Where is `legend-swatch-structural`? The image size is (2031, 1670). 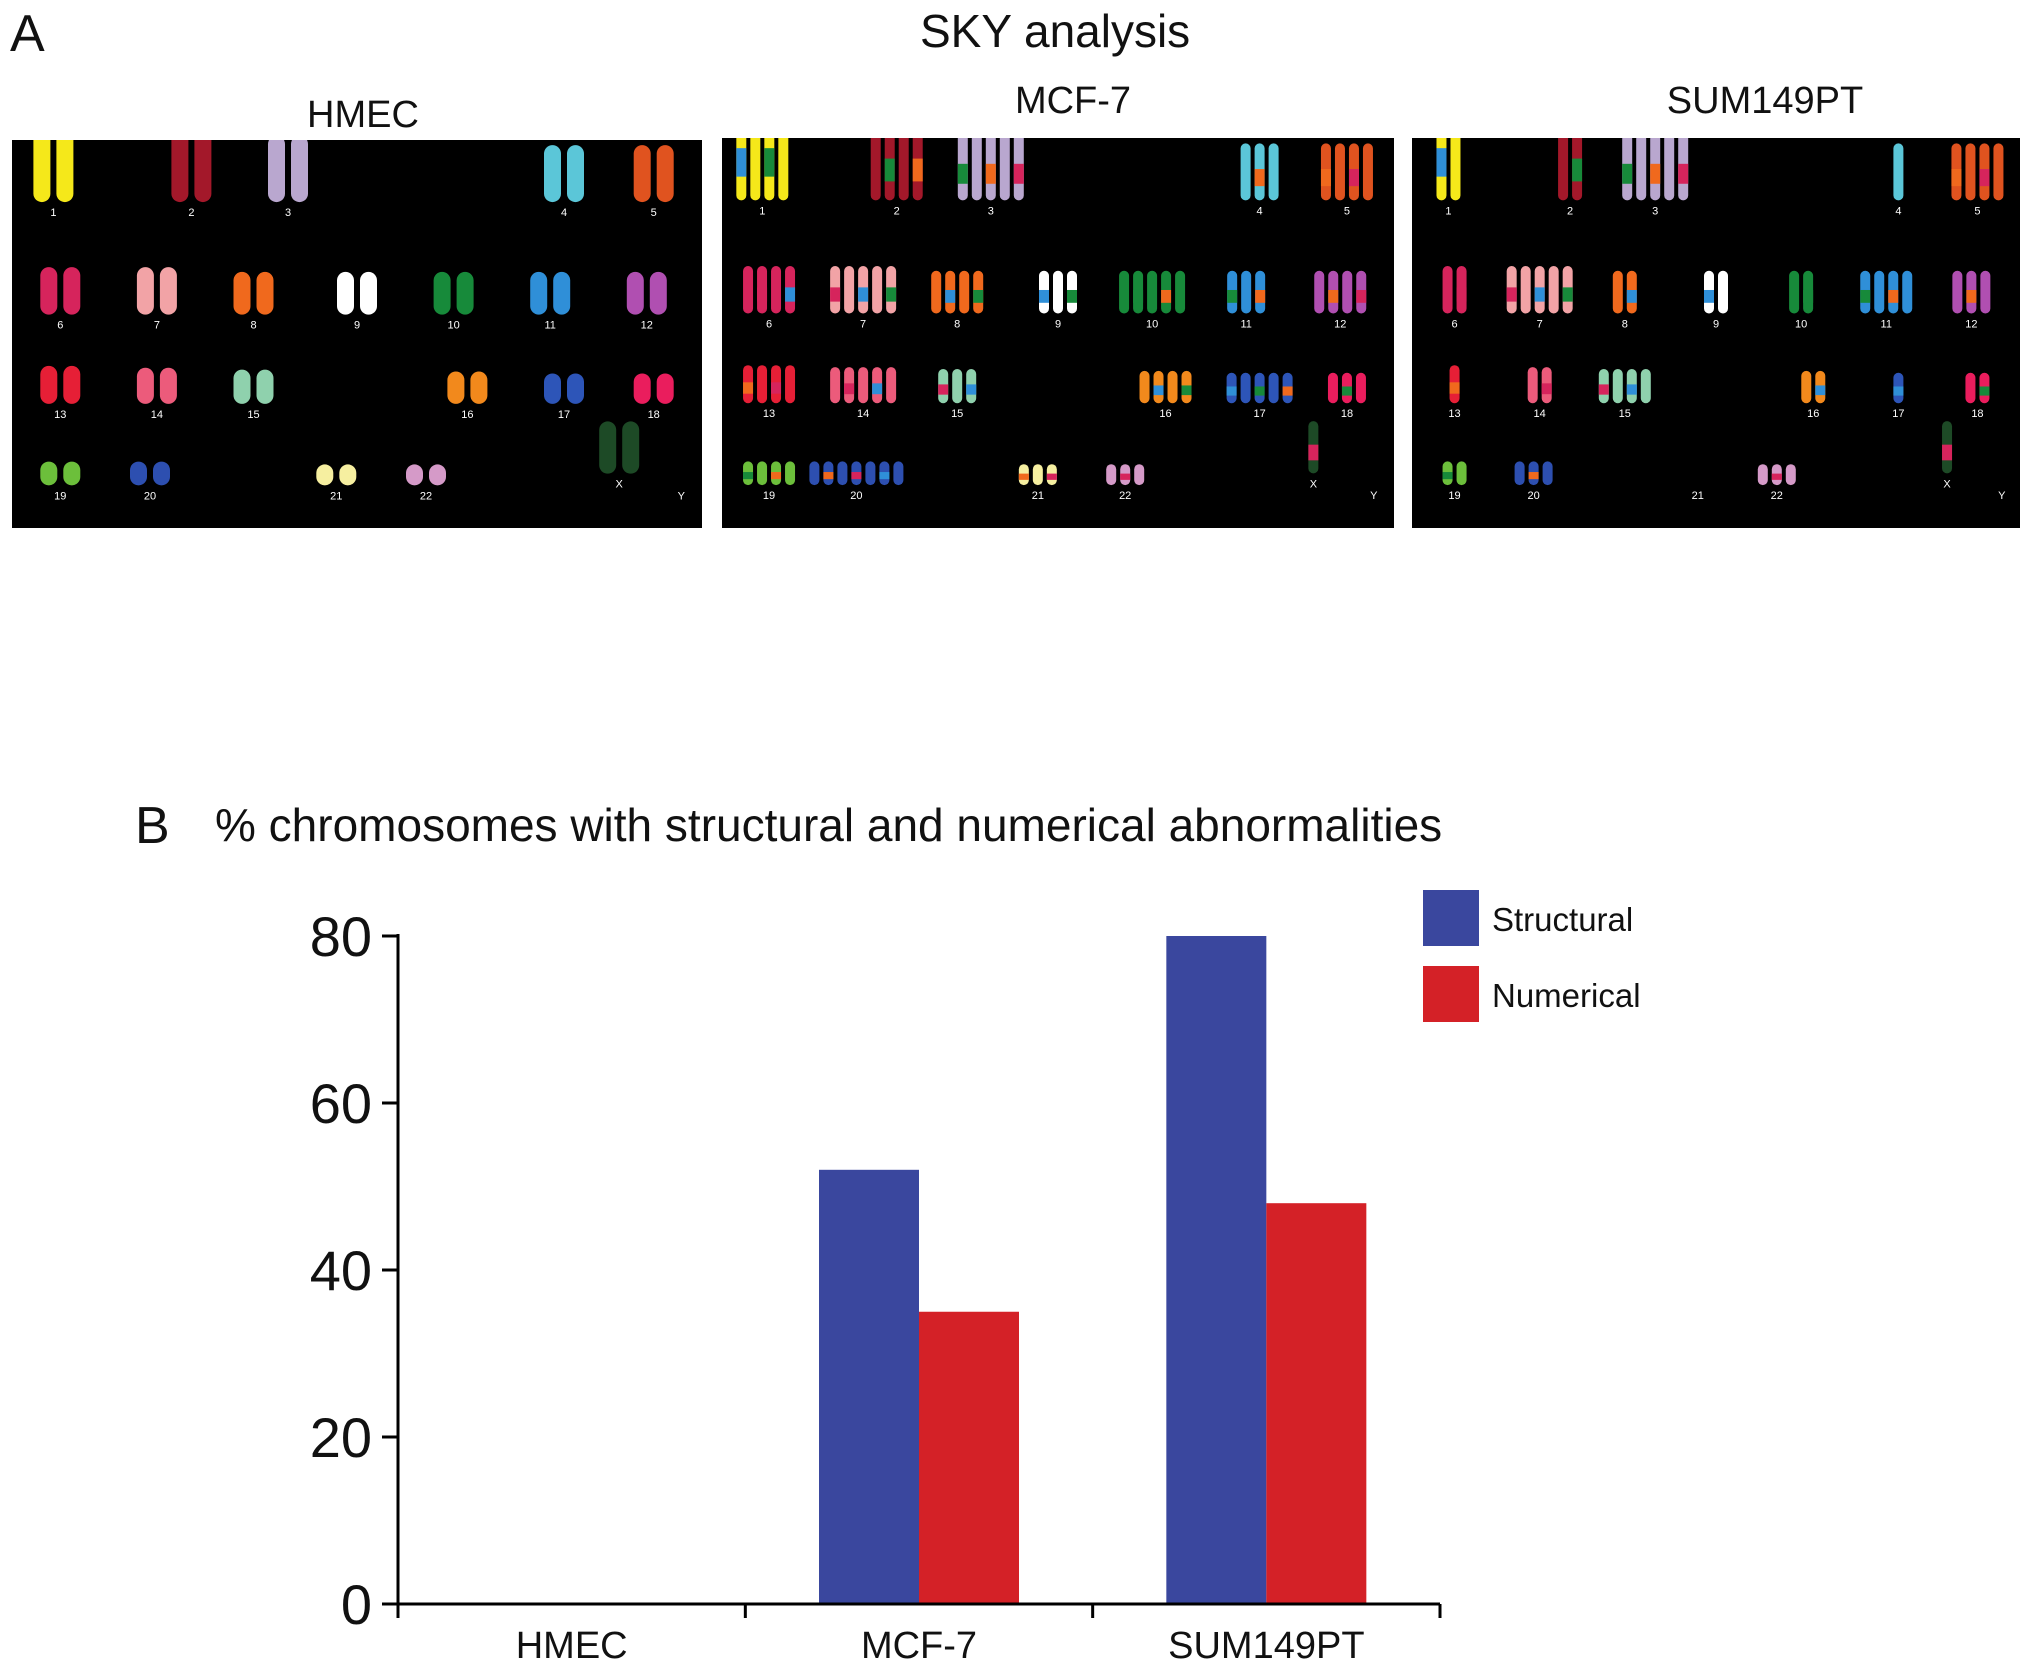
legend-swatch-structural is located at coordinates (1451, 918).